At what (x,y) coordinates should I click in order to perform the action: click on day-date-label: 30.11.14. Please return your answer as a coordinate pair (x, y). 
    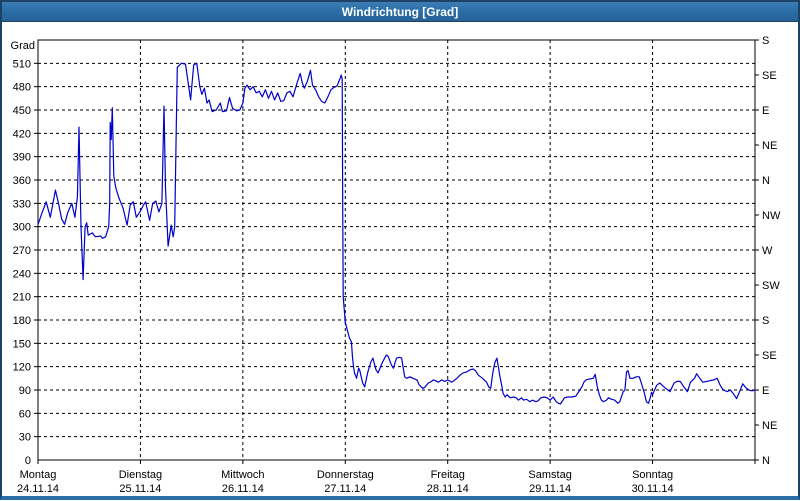
    Looking at the image, I should click on (653, 489).